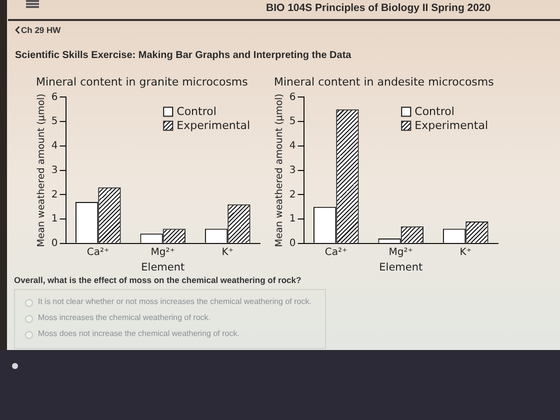 This screenshot has width=560, height=420. I want to click on text: Moss does not increase the chemical weathering of rock., so click(139, 333).